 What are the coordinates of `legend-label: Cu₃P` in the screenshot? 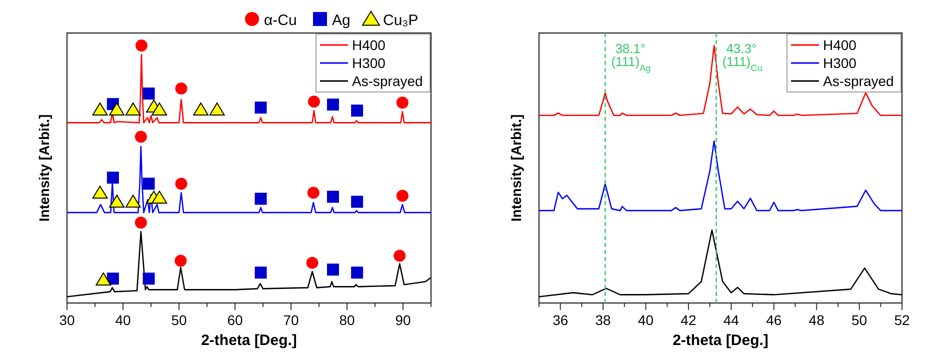 It's located at (400, 20).